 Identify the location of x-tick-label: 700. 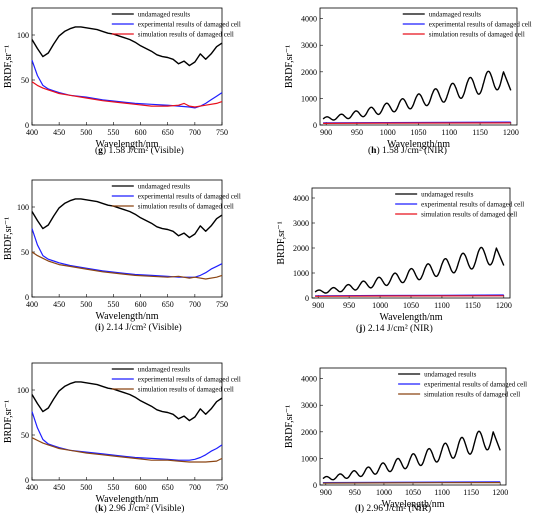
(195, 487).